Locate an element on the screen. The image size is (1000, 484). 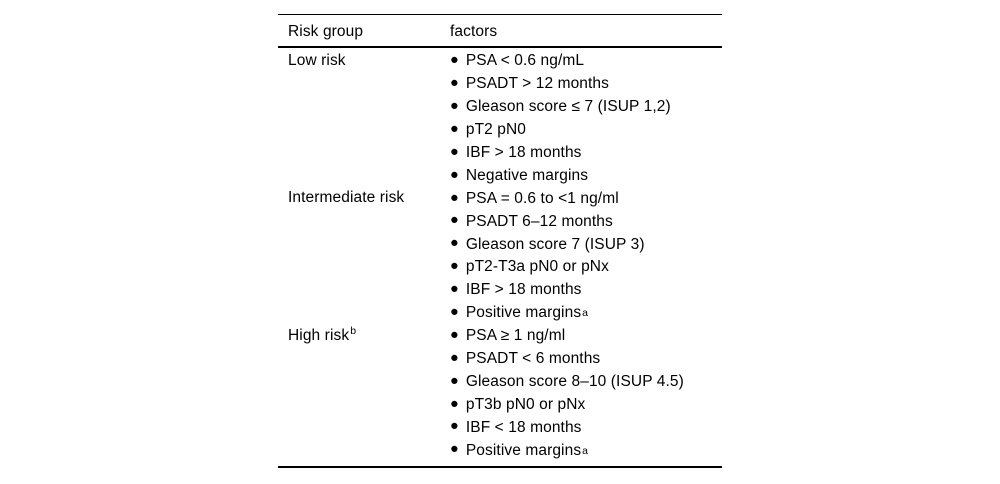
risk-group-label: Intermediate risk is located at coordinates (369, 255).